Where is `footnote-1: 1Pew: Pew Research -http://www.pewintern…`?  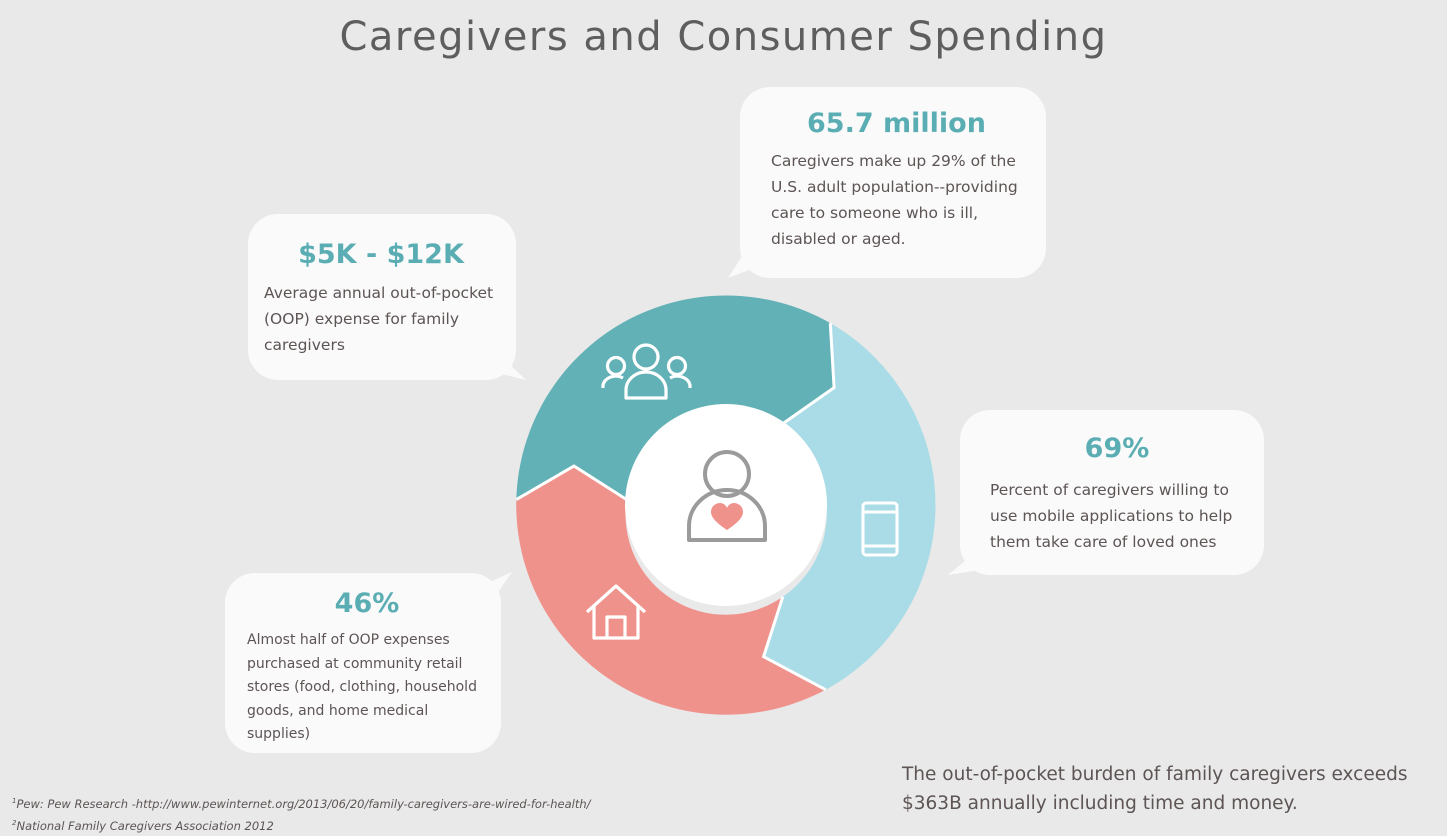 footnote-1: 1Pew: Pew Research -http://www.pewintern… is located at coordinates (301, 803).